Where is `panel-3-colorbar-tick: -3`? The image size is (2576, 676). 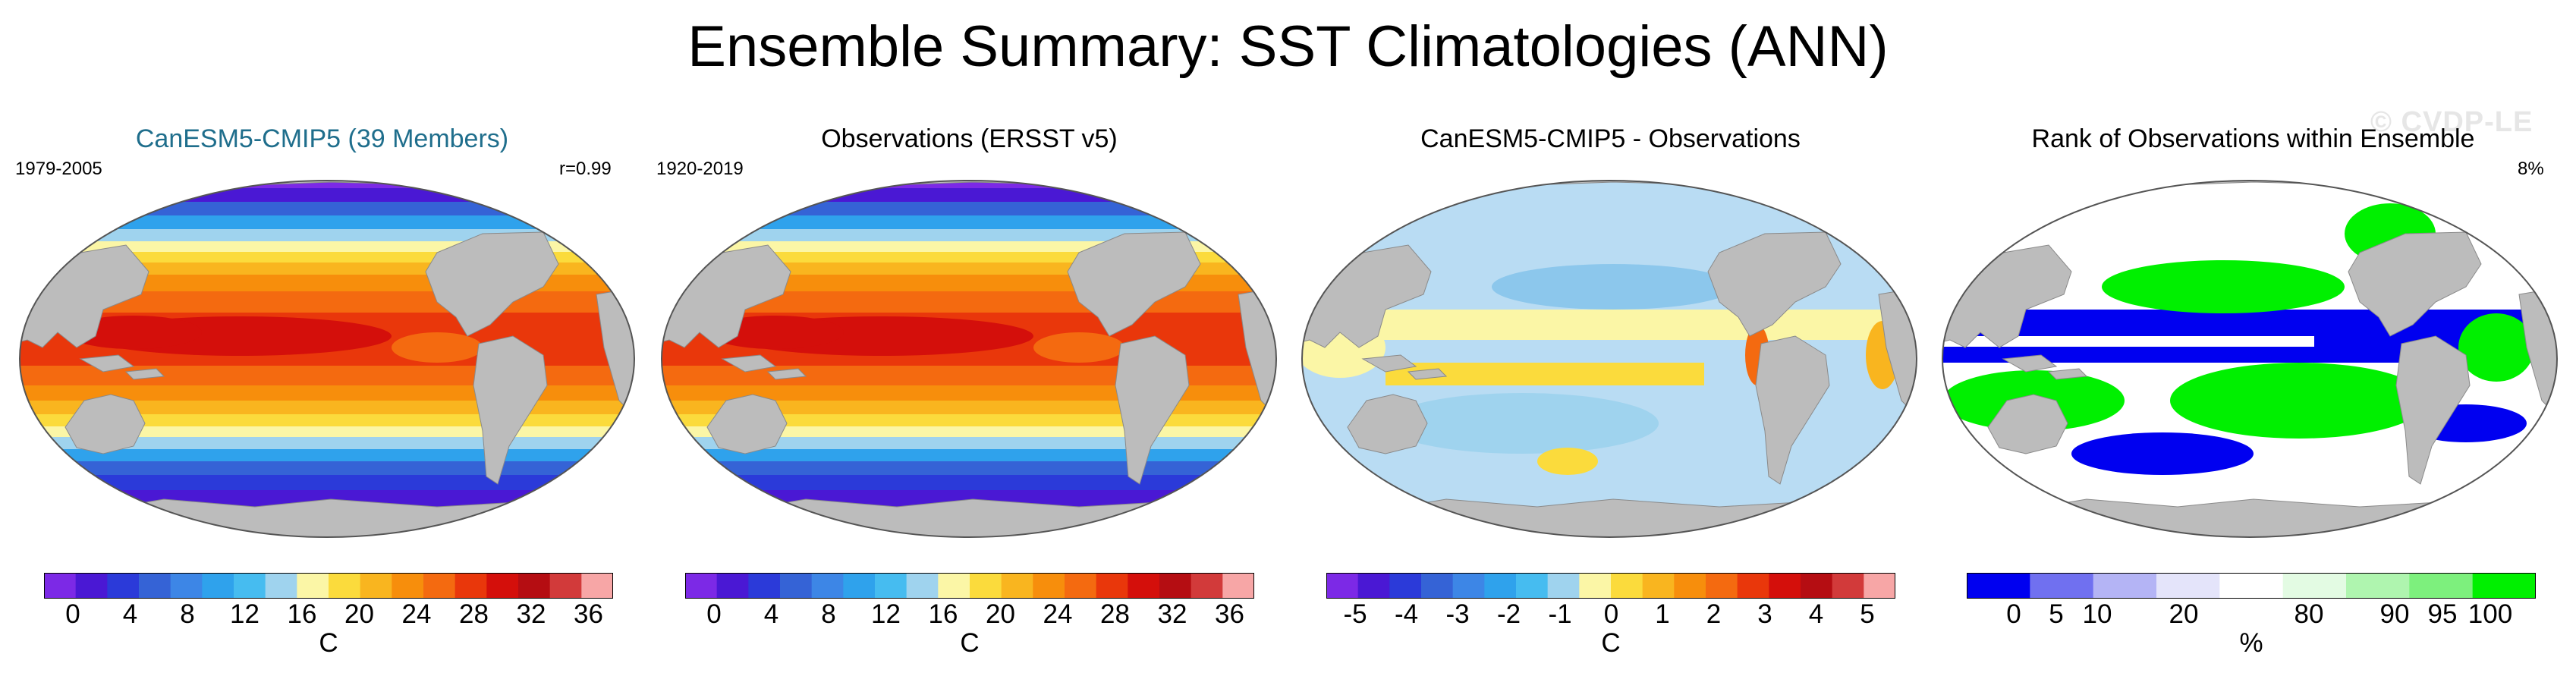
panel-3-colorbar-tick: -3 is located at coordinates (1457, 614).